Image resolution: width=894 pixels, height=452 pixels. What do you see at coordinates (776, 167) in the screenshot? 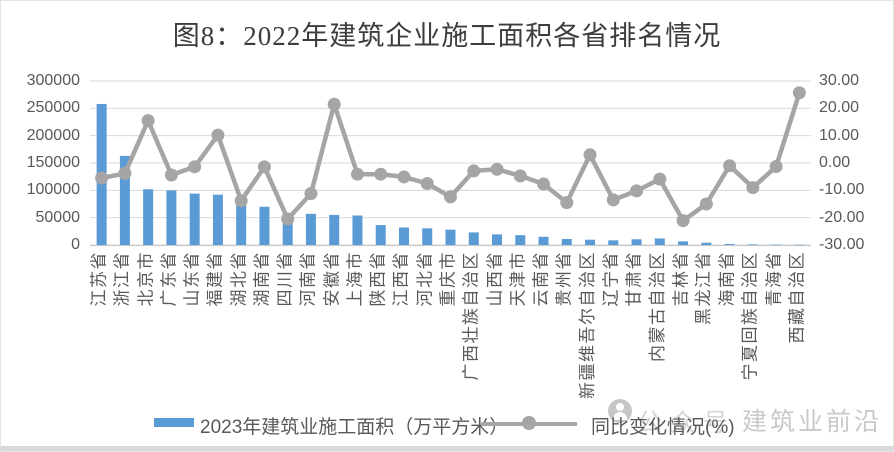
I see `line-marker-青海省` at bounding box center [776, 167].